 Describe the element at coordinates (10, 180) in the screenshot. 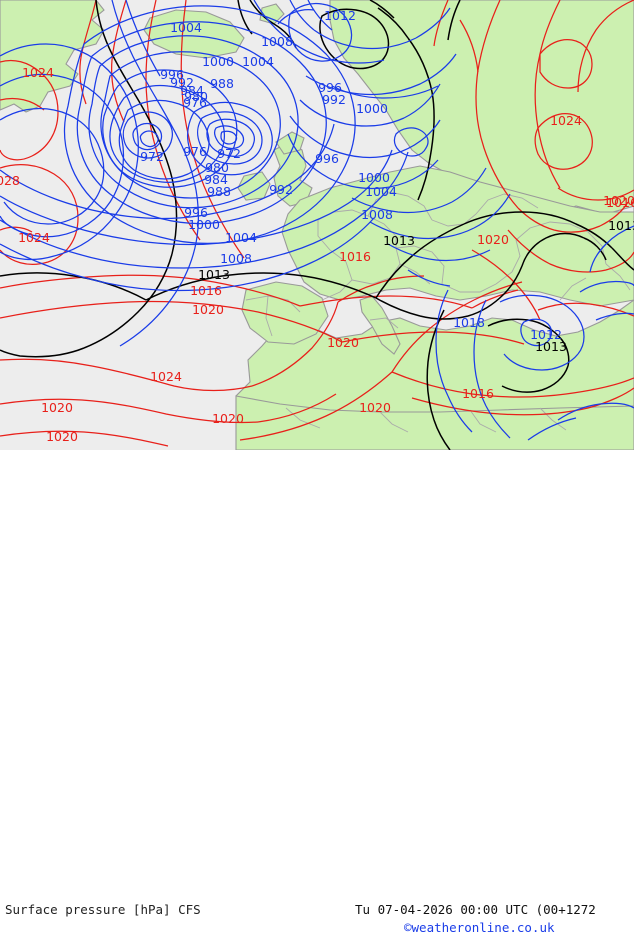

I see `isobar-label: 028` at that location.